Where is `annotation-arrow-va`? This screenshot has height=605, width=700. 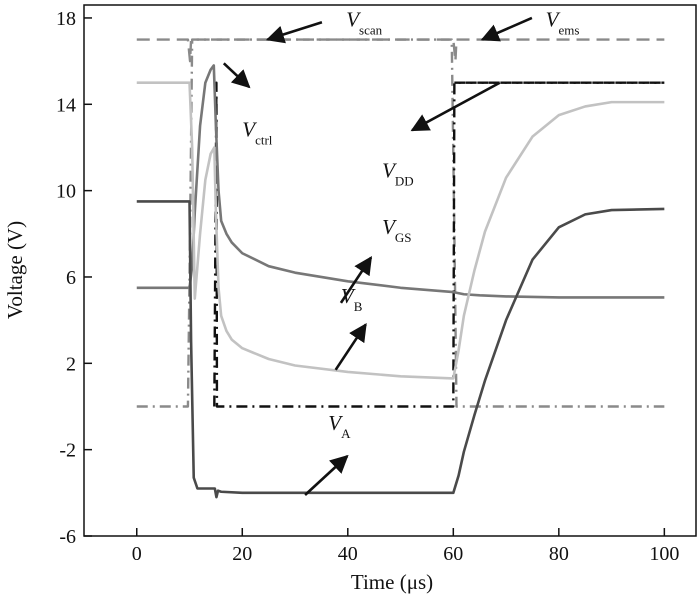
annotation-arrow-va is located at coordinates (326, 475).